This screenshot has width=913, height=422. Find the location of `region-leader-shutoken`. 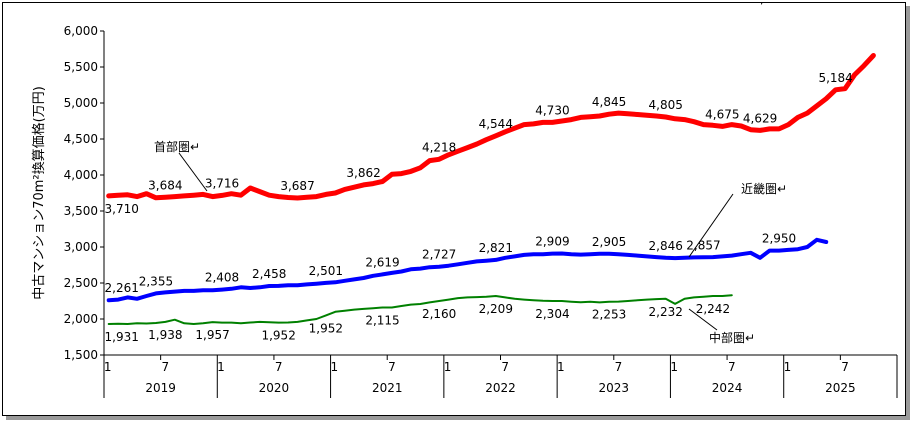

region-leader-shutoken is located at coordinates (193, 172).